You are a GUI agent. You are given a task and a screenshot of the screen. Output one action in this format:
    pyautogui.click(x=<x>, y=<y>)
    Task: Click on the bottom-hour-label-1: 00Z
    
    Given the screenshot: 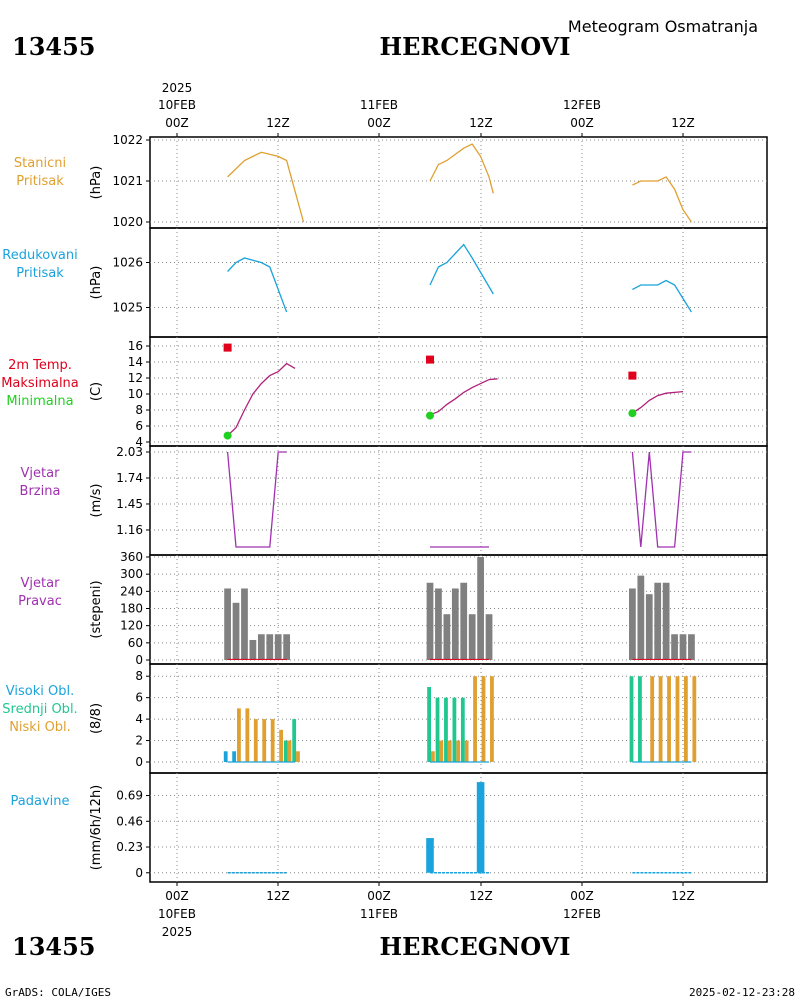 What is the action you would take?
    pyautogui.click(x=177, y=896)
    